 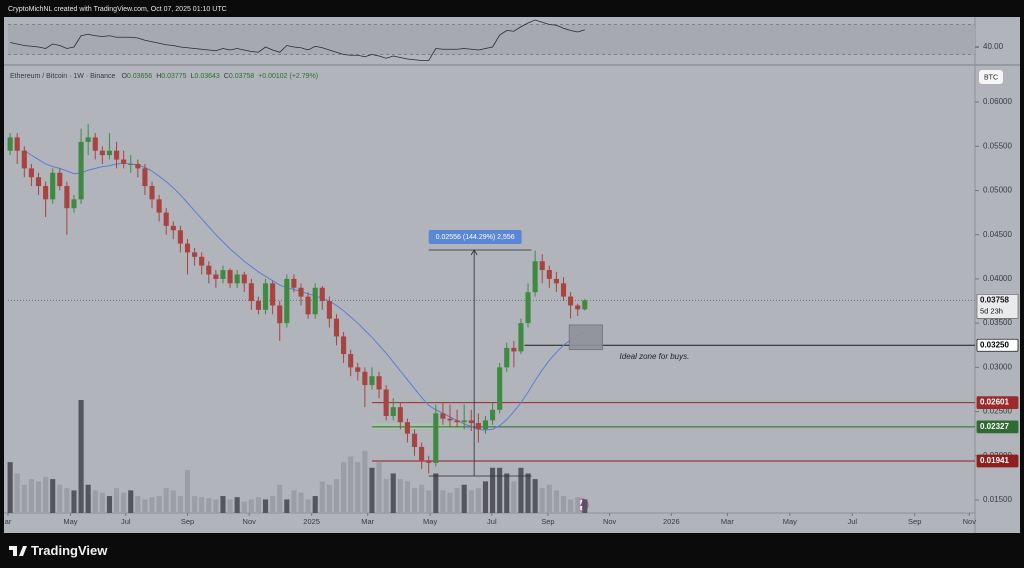 I want to click on y-tick-label: 0.03000, so click(x=997, y=366).